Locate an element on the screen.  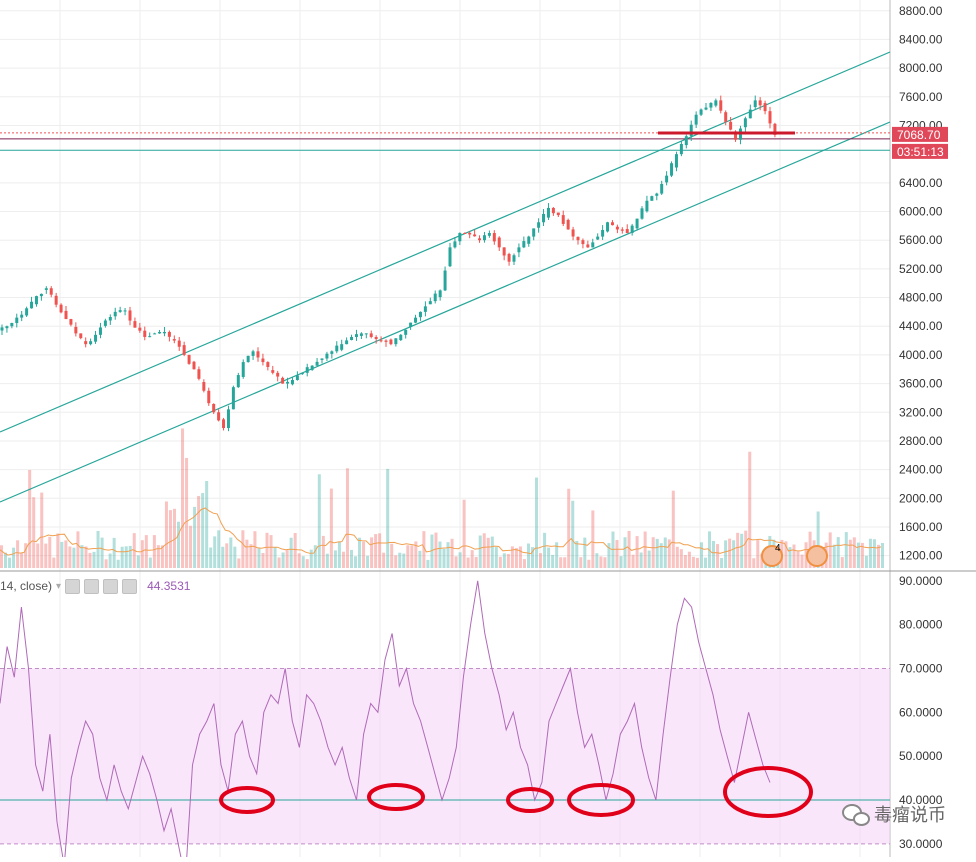
hand-drawn-circle is located at coordinates (601, 800).